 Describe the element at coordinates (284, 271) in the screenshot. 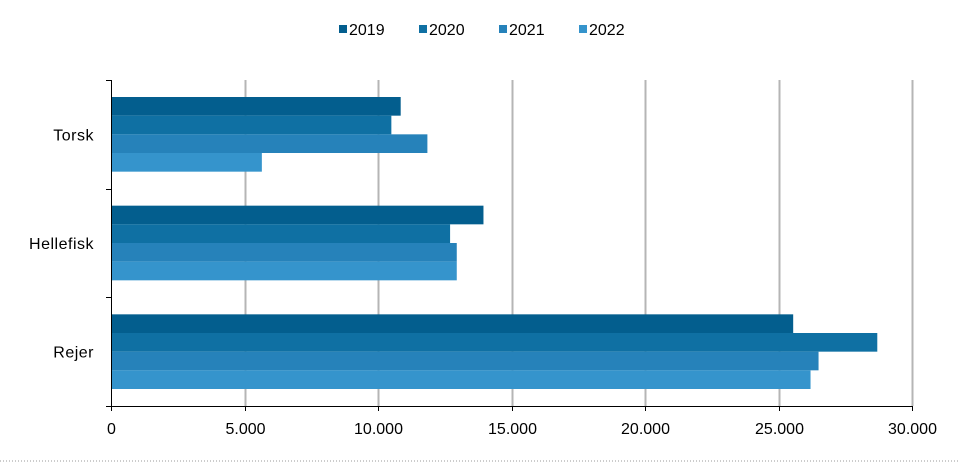

I see `bar-hellefisk-2022` at that location.